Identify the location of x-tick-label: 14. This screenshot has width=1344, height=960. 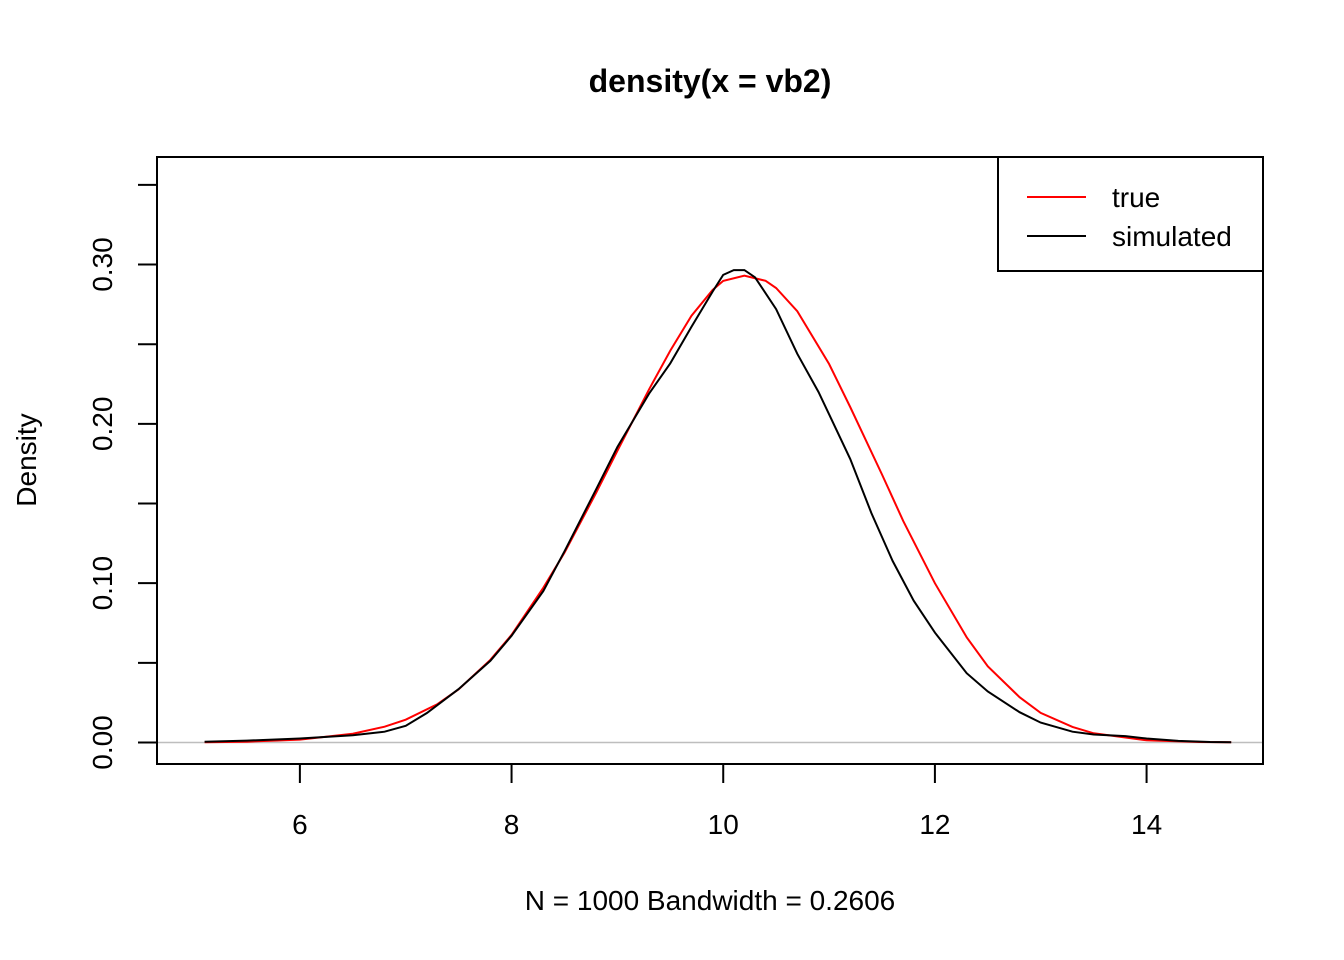
(1146, 824).